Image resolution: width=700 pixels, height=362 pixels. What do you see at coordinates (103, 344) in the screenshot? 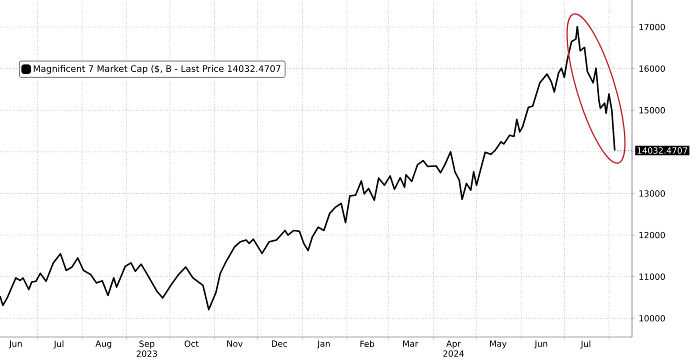
I see `x-tick-label: Aug` at bounding box center [103, 344].